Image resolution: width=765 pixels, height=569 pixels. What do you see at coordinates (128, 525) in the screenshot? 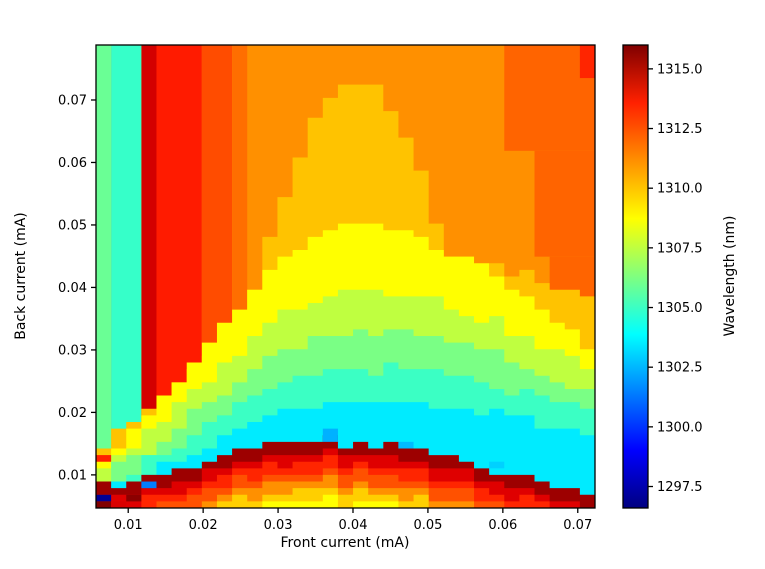
I see `x-tick-label-0.01: 0.01` at bounding box center [128, 525].